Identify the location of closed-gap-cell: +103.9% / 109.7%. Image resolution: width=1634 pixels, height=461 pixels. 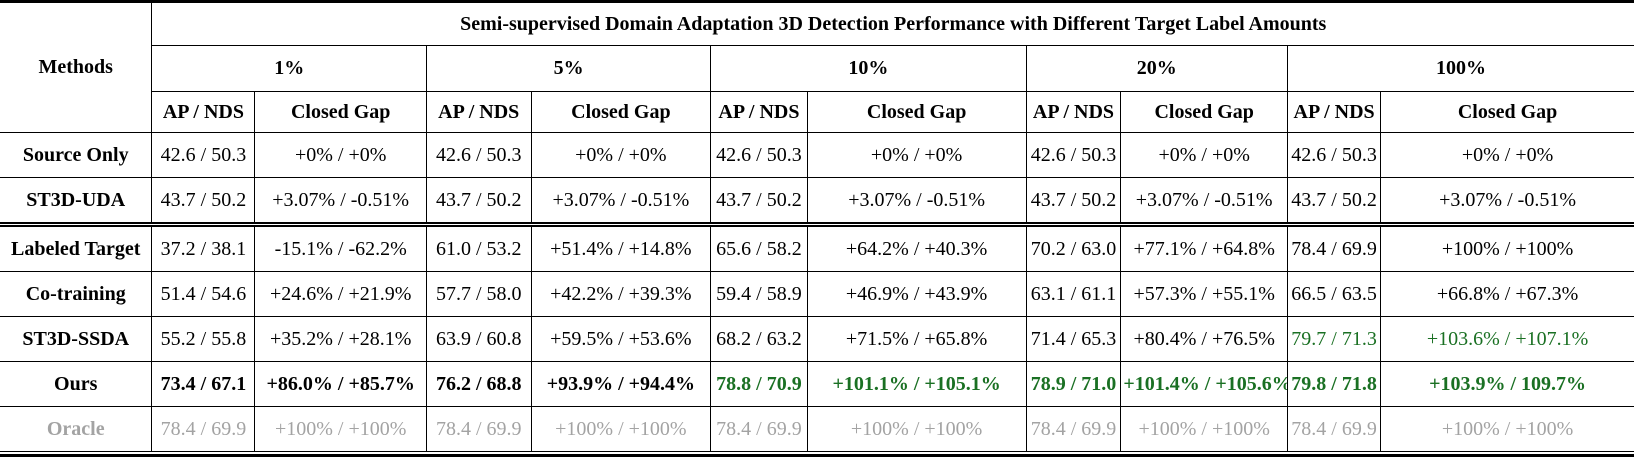
(1507, 384).